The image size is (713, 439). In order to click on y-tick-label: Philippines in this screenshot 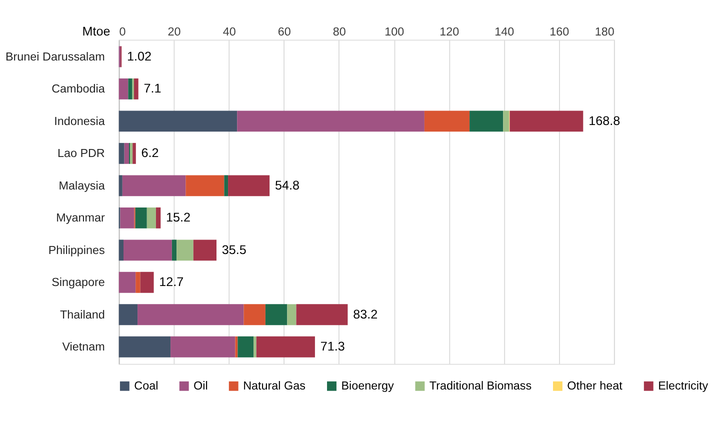, I will do `click(77, 250)`.